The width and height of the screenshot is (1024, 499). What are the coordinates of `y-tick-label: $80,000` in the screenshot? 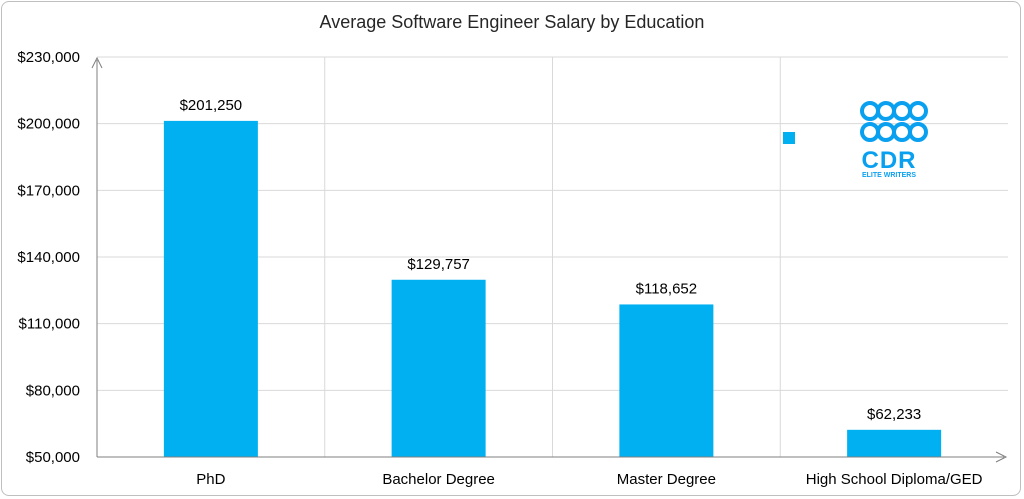 It's located at (53, 390).